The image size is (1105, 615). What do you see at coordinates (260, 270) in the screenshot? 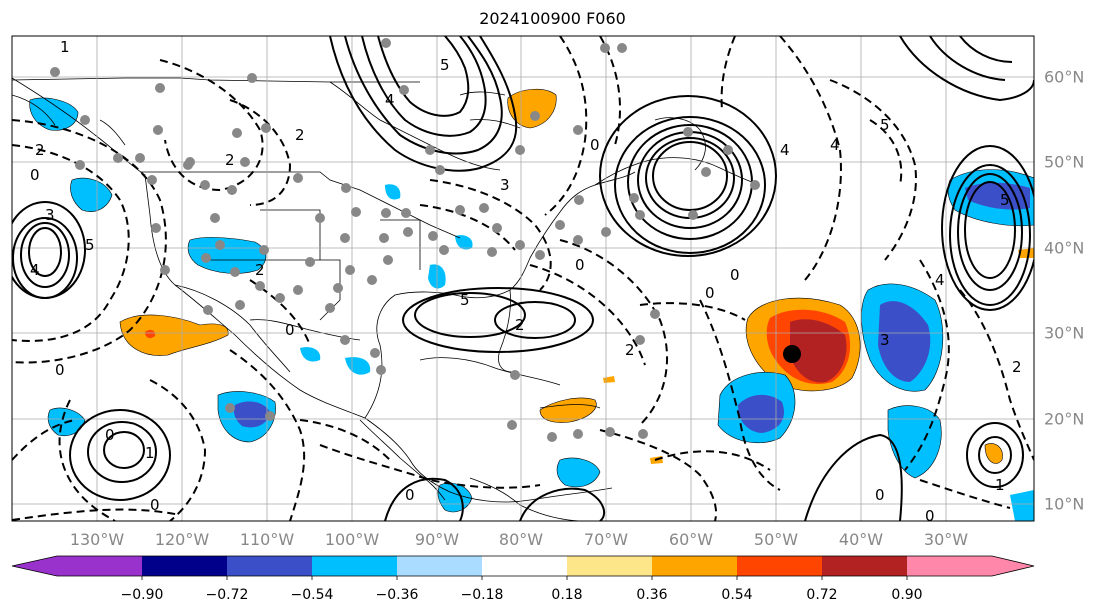
I see `contour-label-2f: 2` at bounding box center [260, 270].